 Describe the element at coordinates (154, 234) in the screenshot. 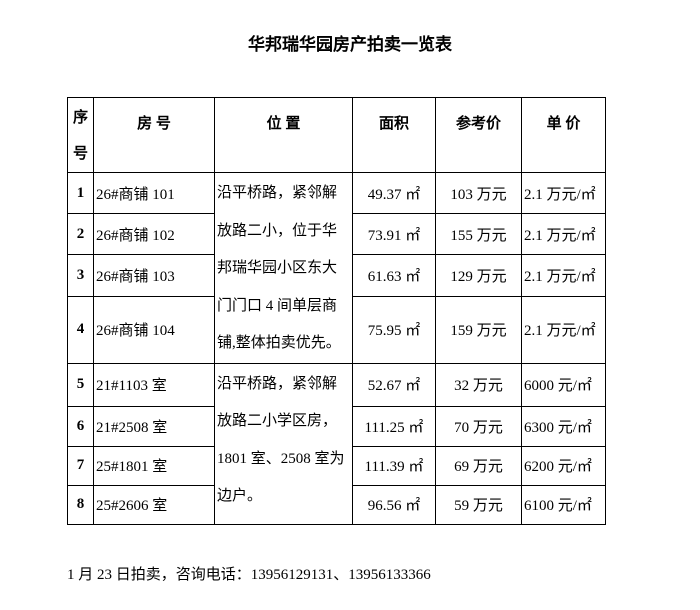

I see `table-cell: 26#商铺 102` at that location.